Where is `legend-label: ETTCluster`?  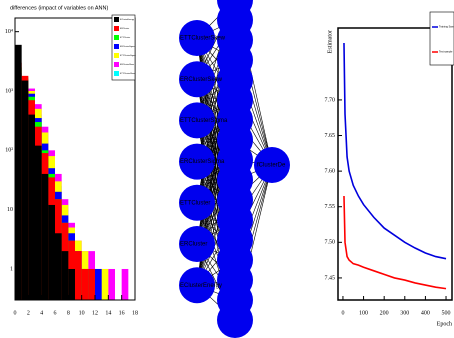
legend-label: ETTCluster is located at coordinates (125, 37).